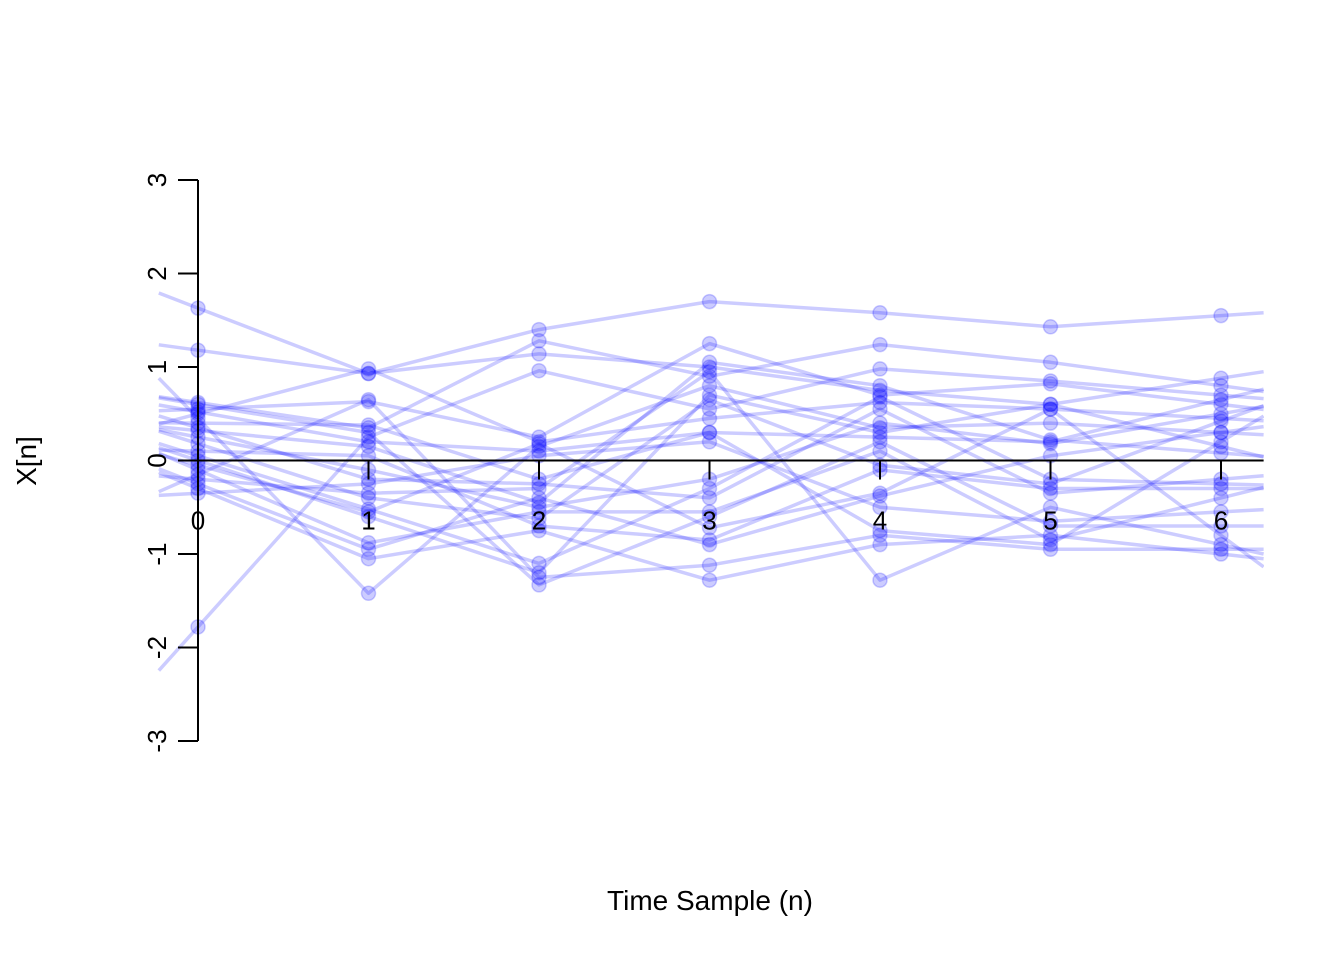 This screenshot has width=1344, height=960. Describe the element at coordinates (1050, 521) in the screenshot. I see `x-tick-label: 5` at that location.